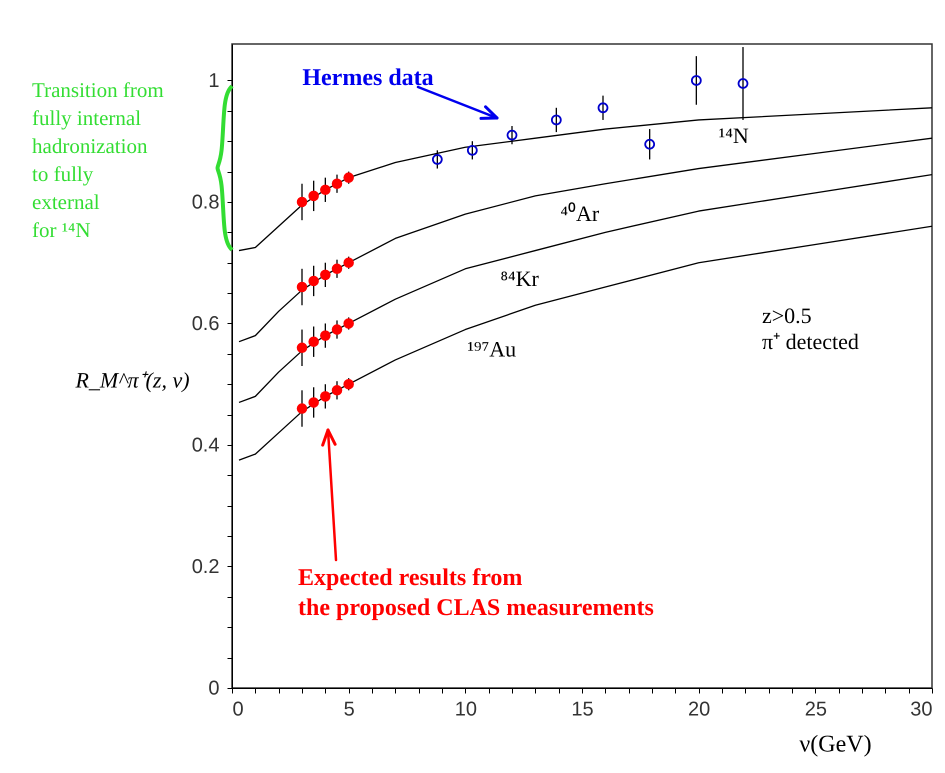  I want to click on annotation: Expected results from the proposed CLAS measurements, so click(476, 593).